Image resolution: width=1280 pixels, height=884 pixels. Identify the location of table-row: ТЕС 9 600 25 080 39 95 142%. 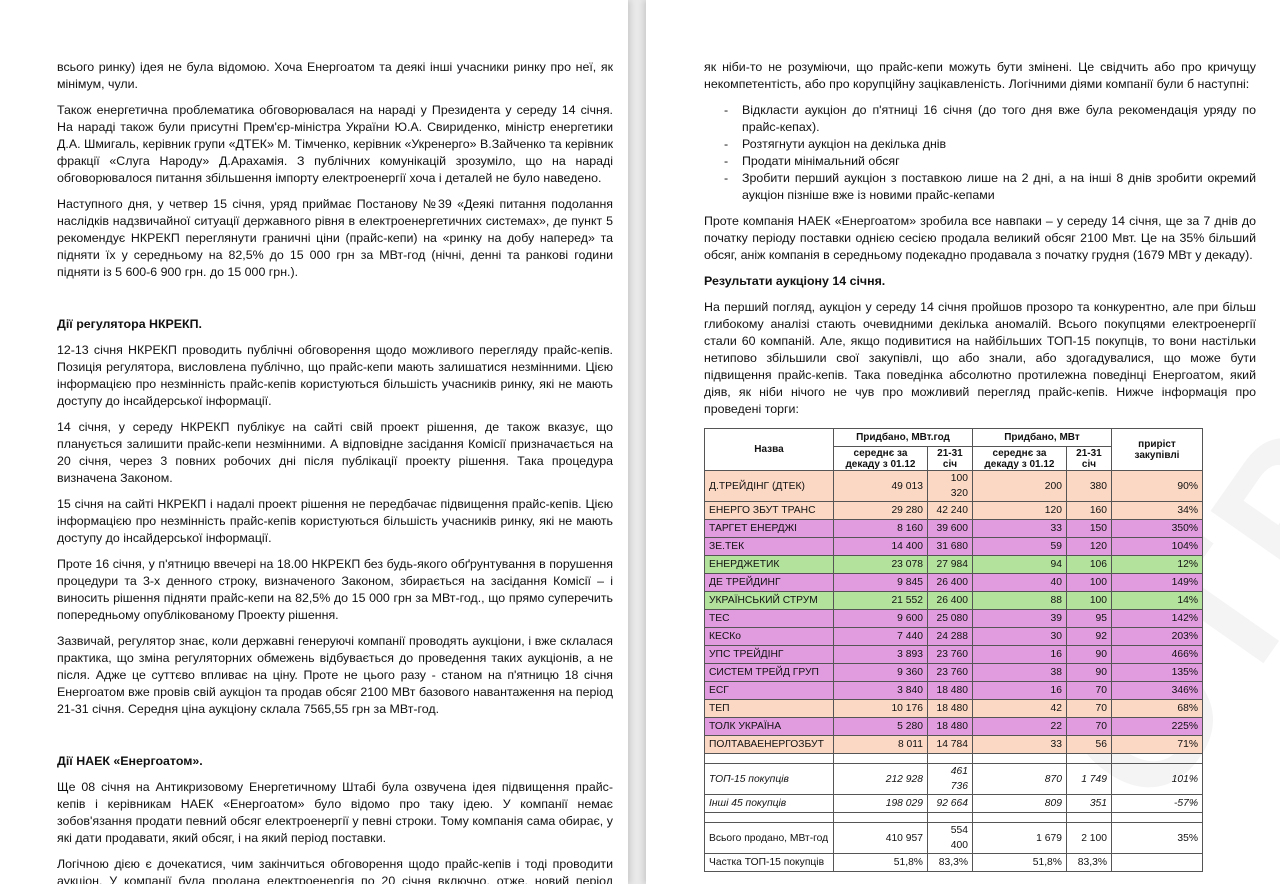
(953, 618).